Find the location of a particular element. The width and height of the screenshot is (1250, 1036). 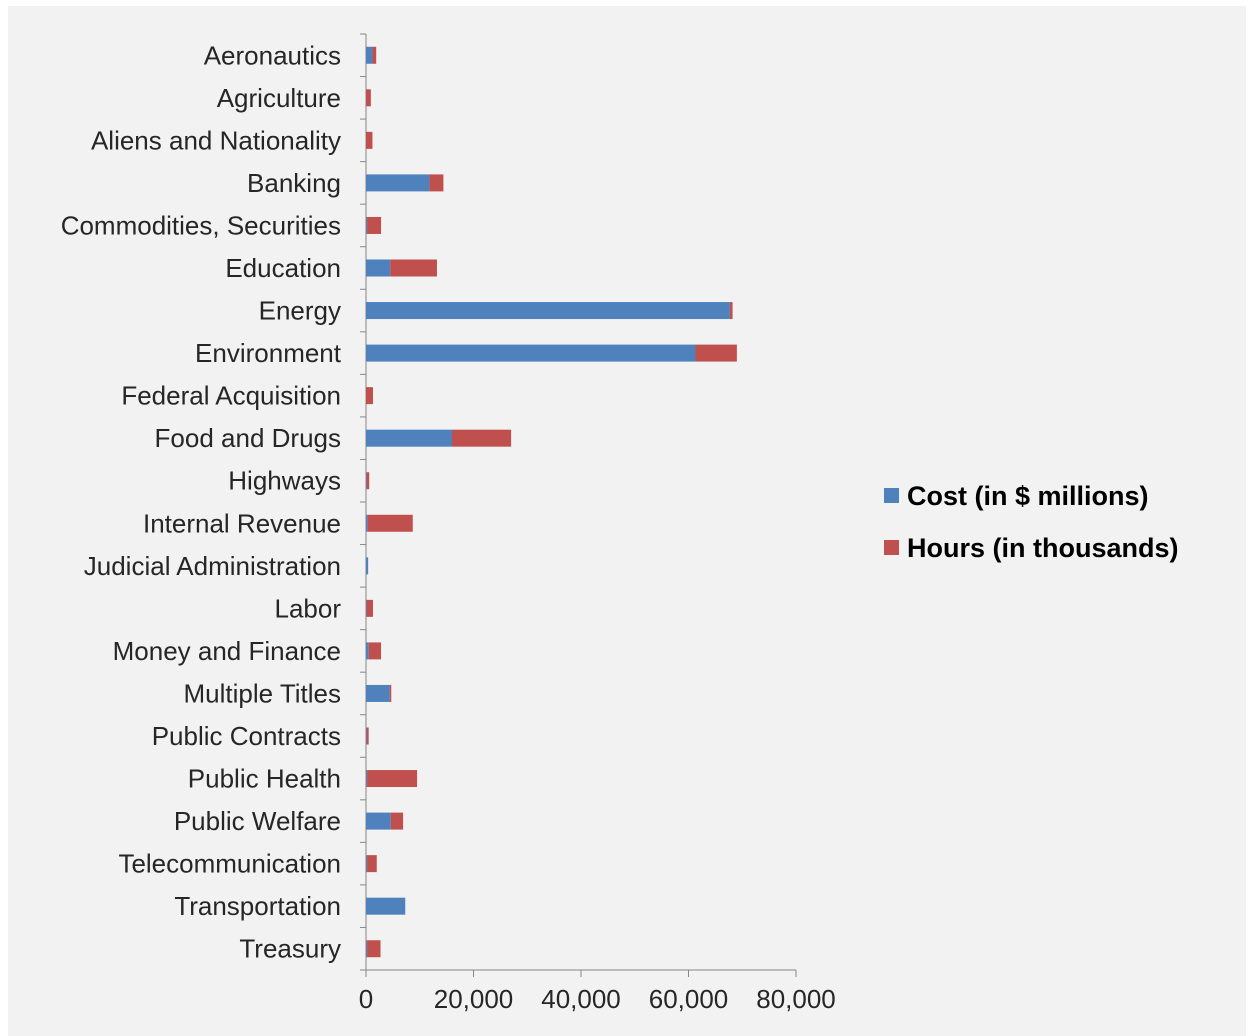

category-label: Public Welfare is located at coordinates (257, 821).